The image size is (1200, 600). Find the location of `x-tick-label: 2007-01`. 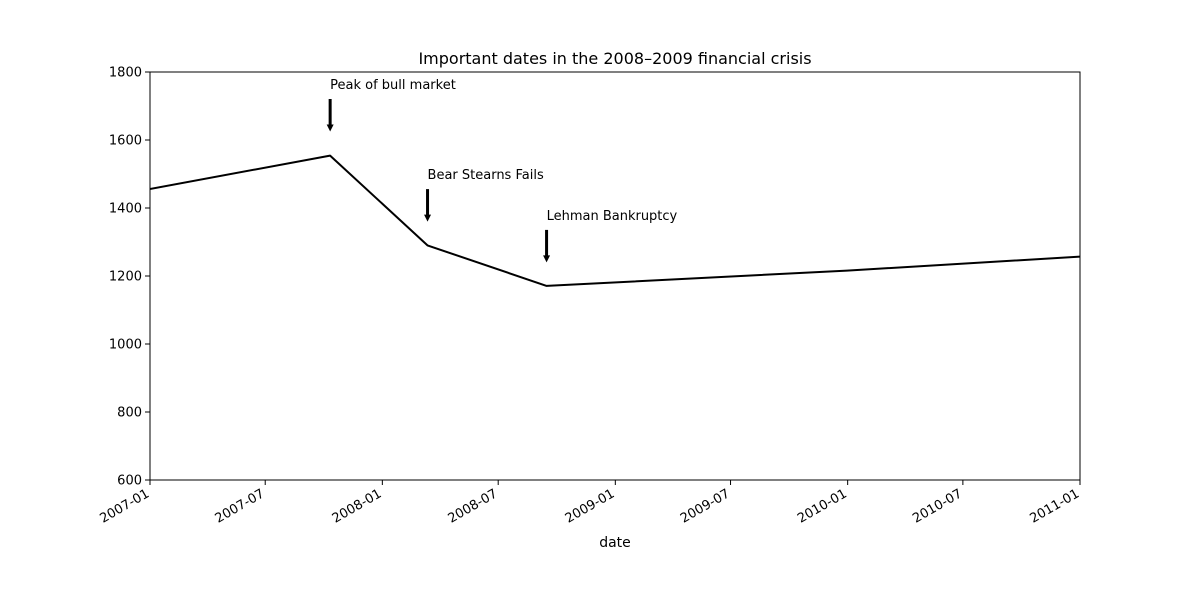

x-tick-label: 2007-01 is located at coordinates (124, 506).